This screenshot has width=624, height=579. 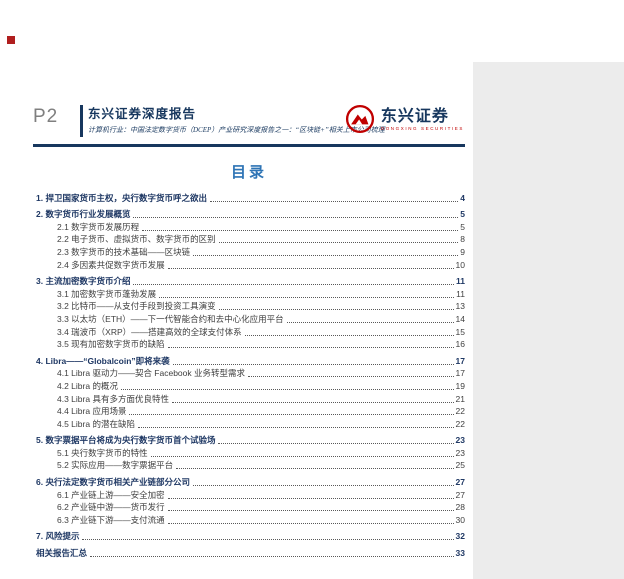 What do you see at coordinates (250, 344) in the screenshot?
I see `toc-entry: 3.5 现有加密数字货币的缺陷 16` at bounding box center [250, 344].